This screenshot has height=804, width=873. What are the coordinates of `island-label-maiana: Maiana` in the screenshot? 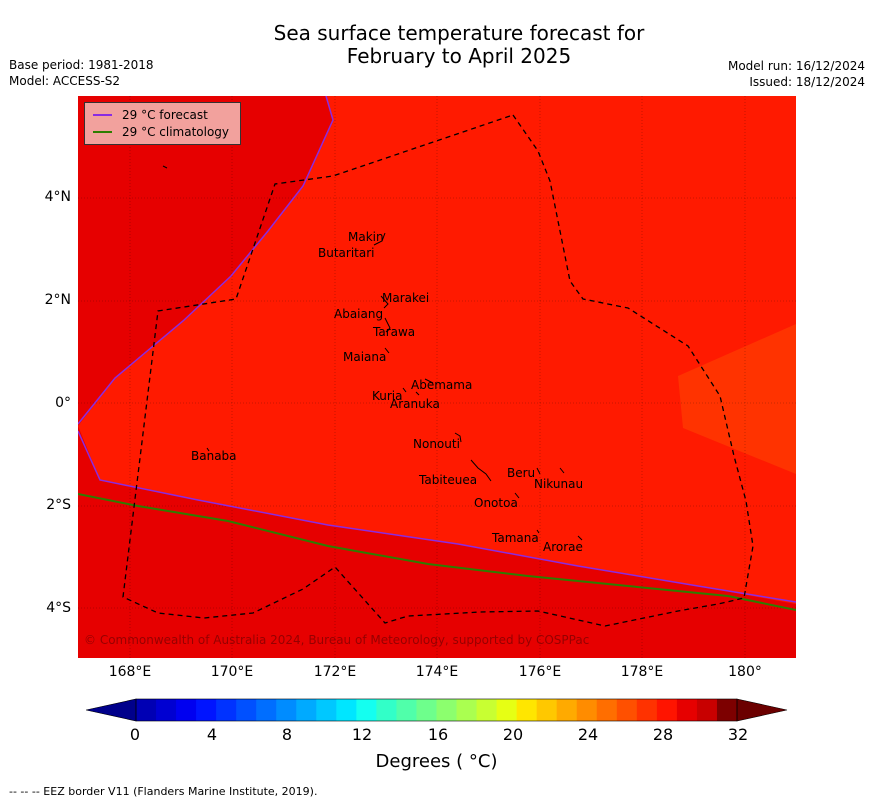 It's located at (364, 357).